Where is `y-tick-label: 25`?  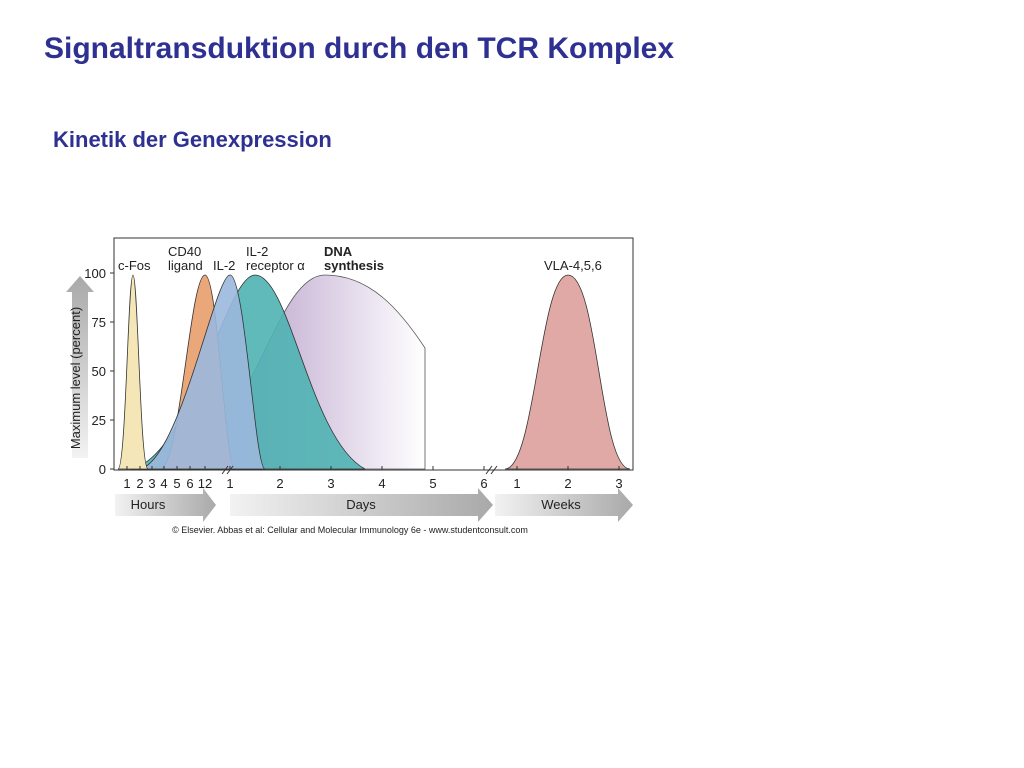 y-tick-label: 25 is located at coordinates (99, 420).